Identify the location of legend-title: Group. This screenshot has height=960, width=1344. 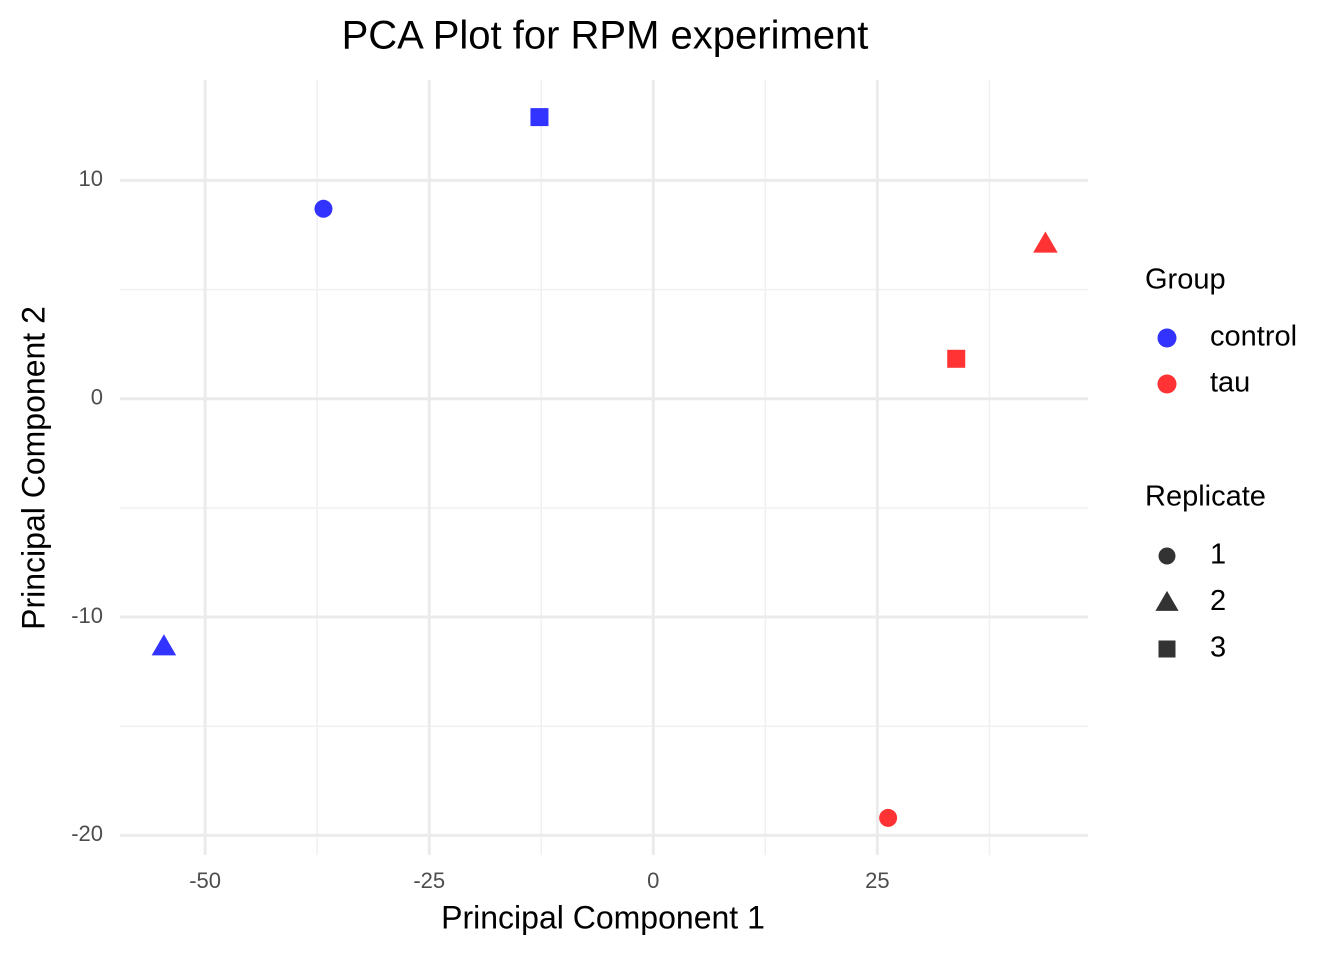
(1185, 280).